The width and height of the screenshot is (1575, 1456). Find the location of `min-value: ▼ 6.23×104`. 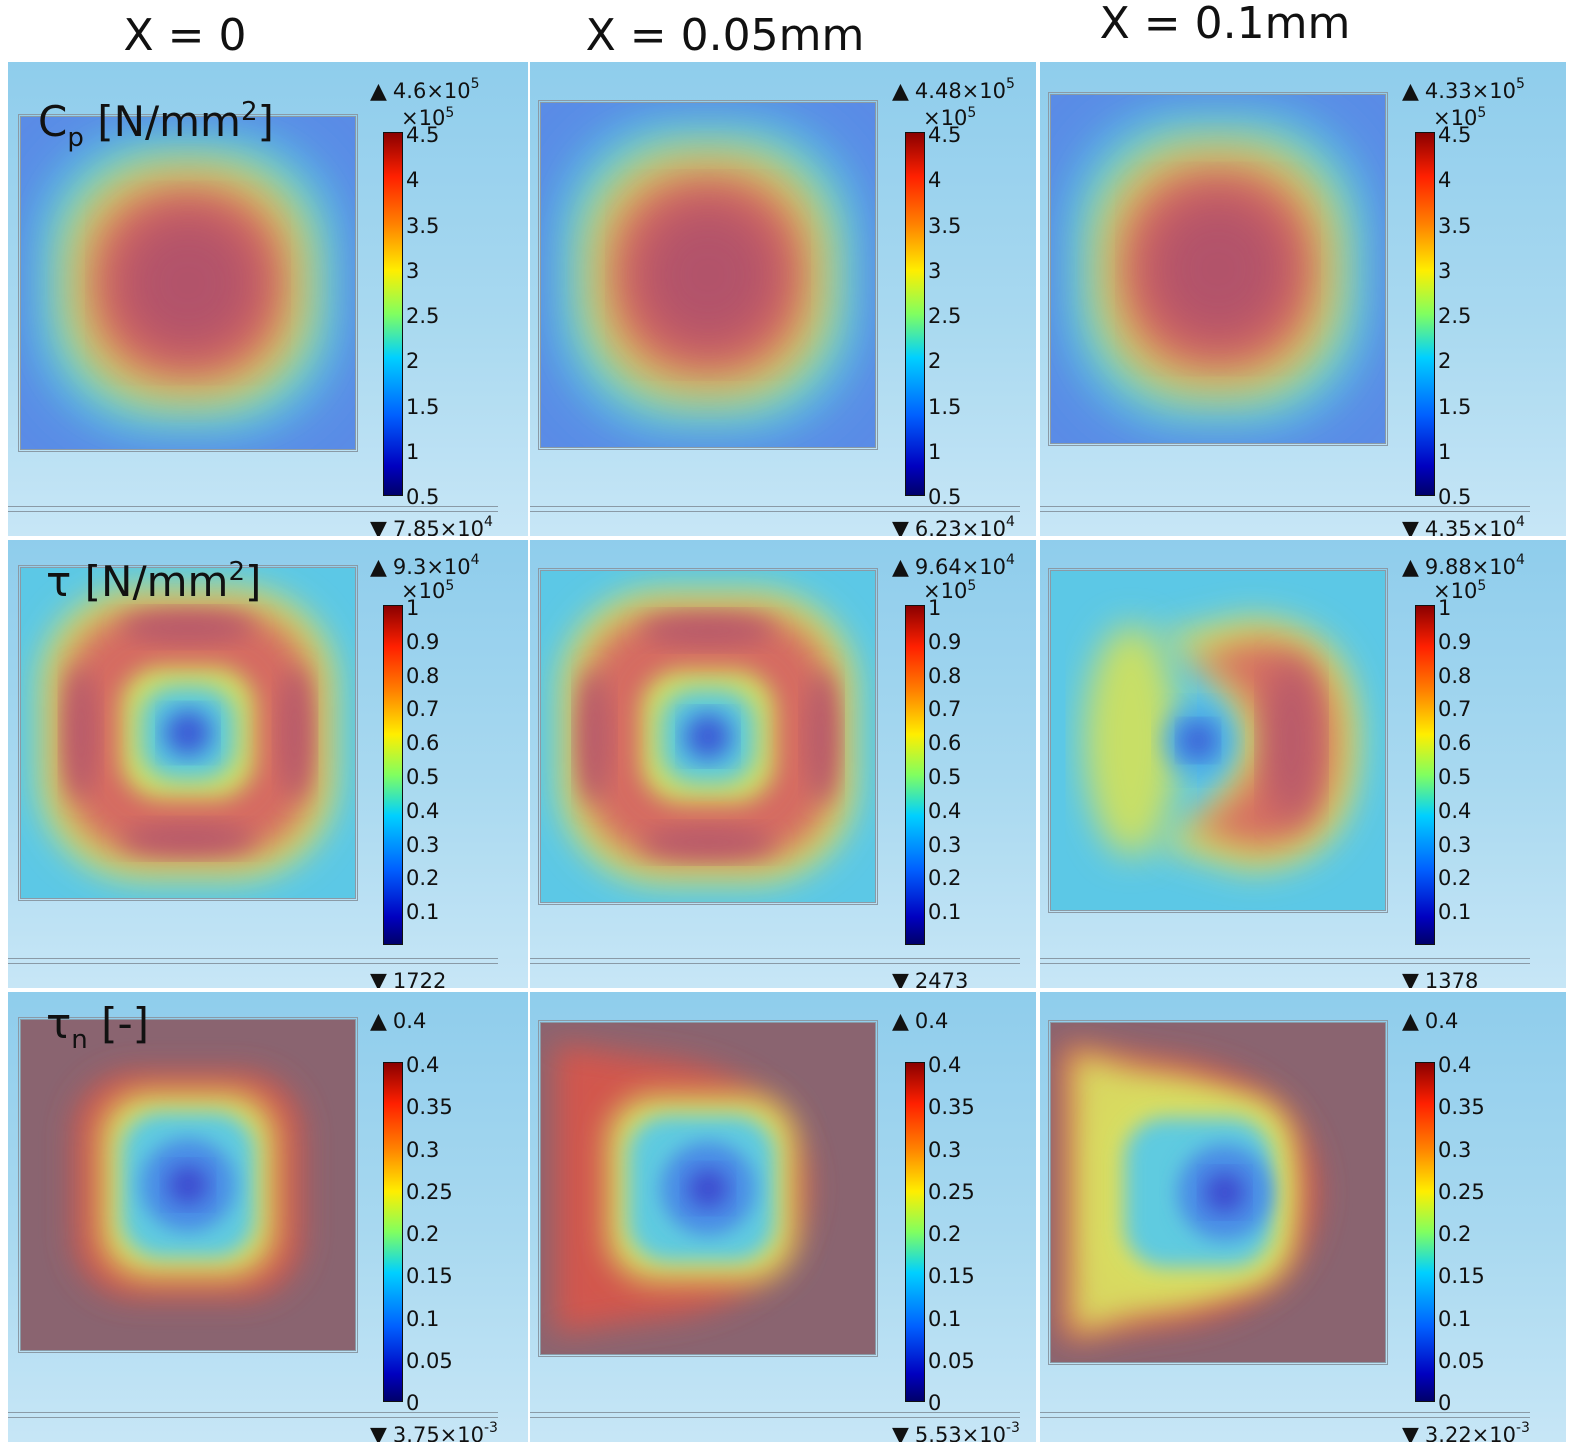

min-value: ▼ 6.23×104 is located at coordinates (953, 523).